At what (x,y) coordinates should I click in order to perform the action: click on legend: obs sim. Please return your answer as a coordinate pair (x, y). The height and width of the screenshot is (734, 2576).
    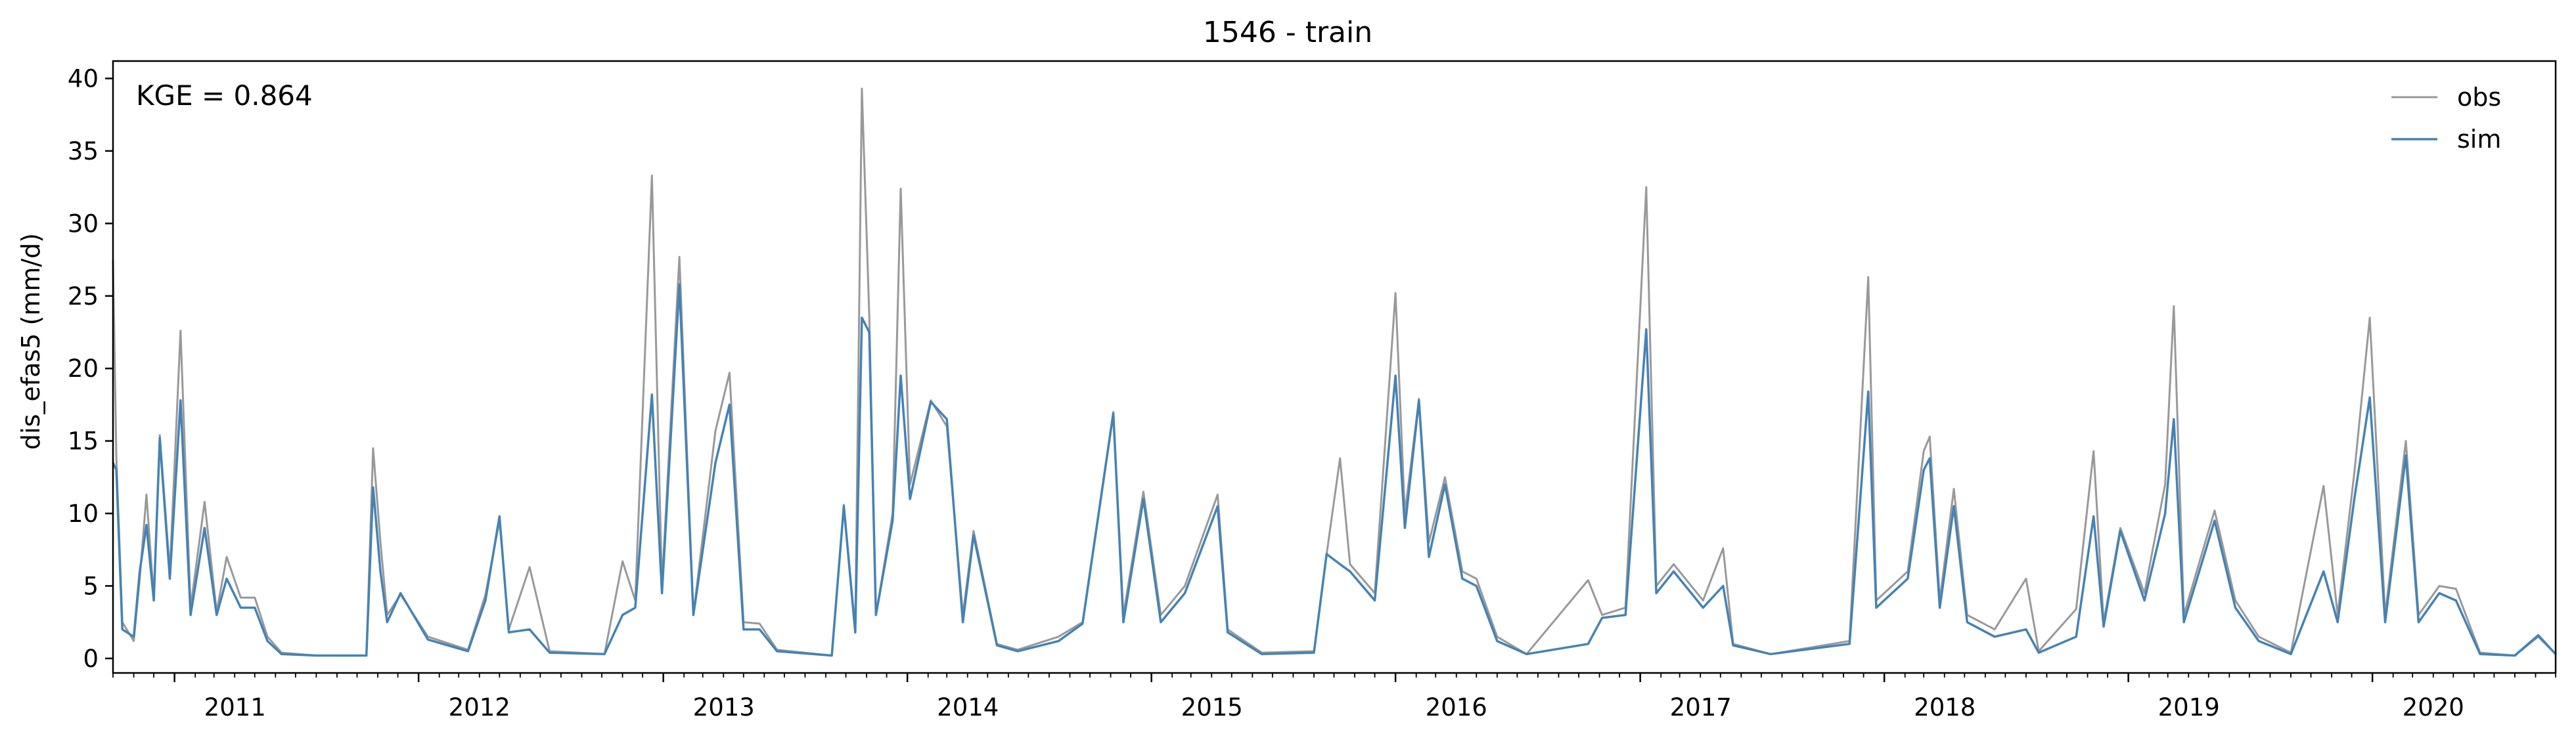
    Looking at the image, I should click on (2446, 118).